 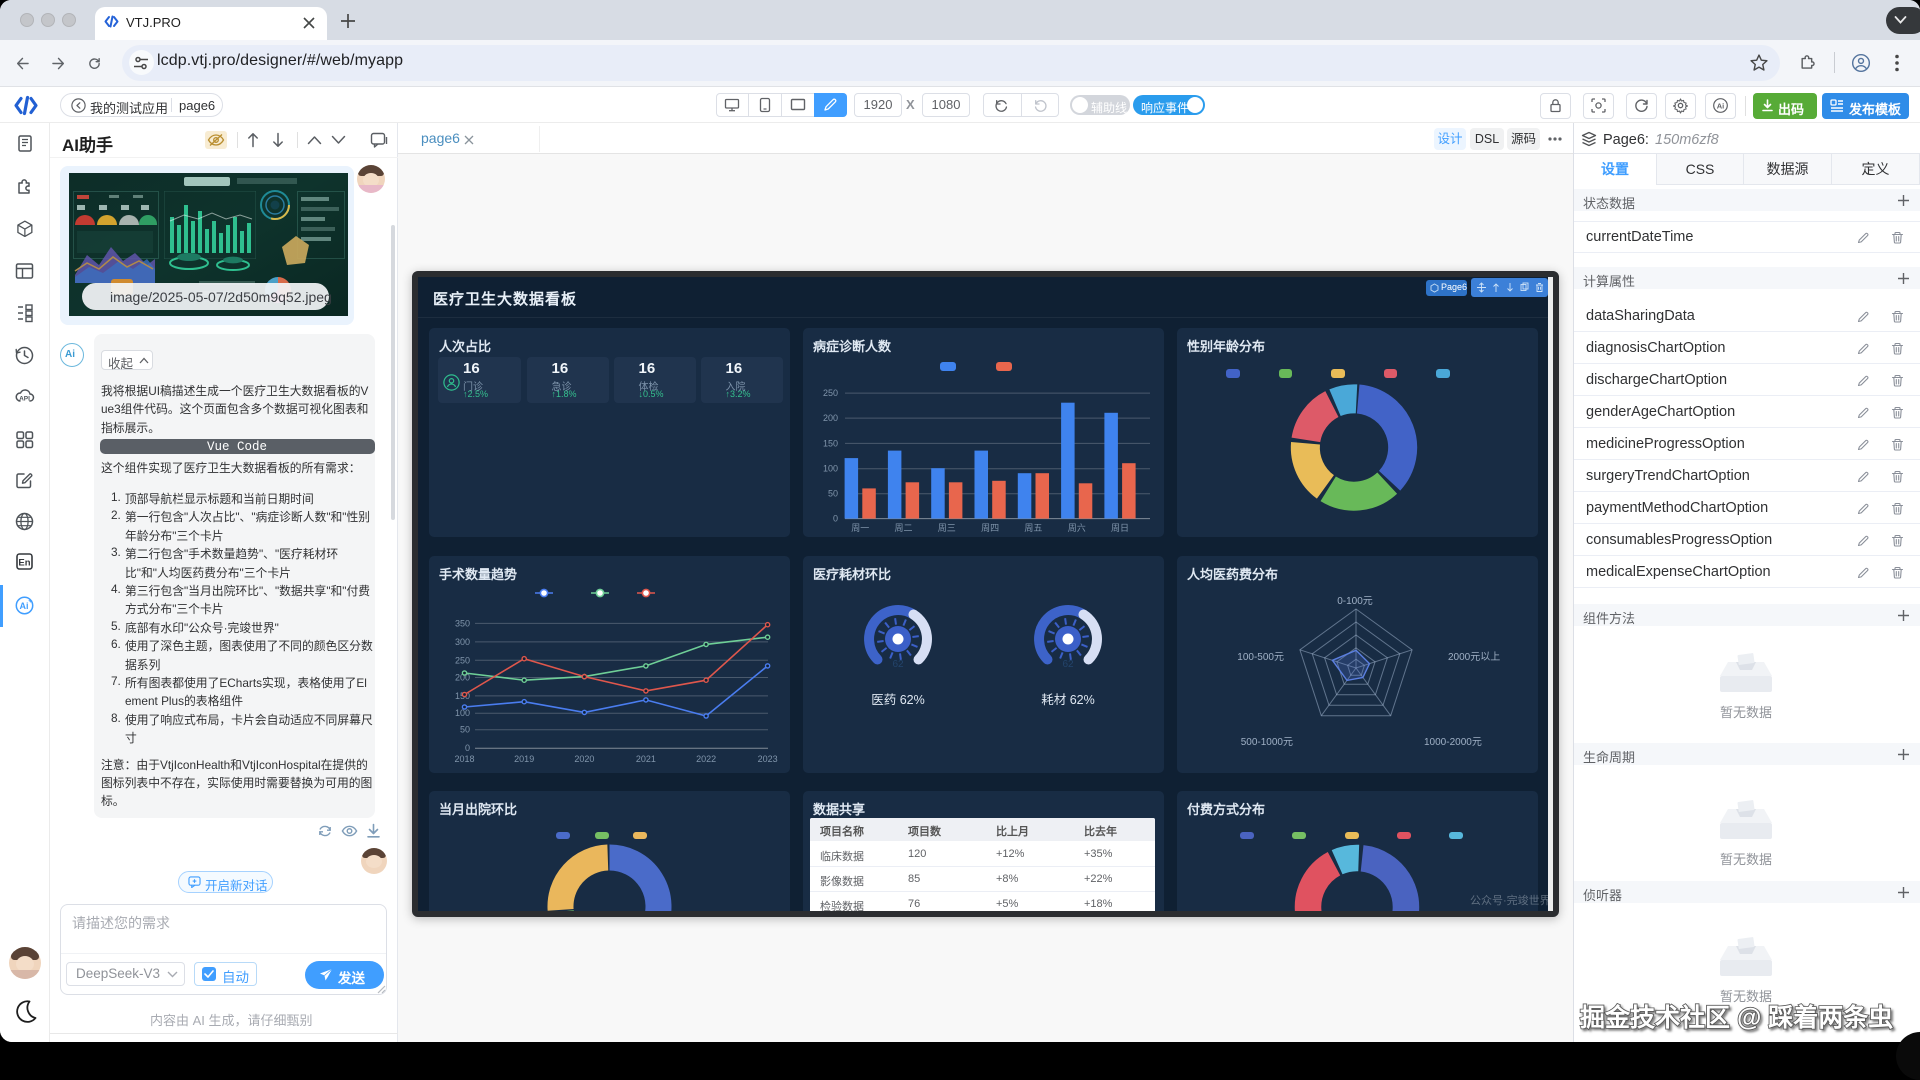 I want to click on svg-text: 150, so click(x=830, y=443).